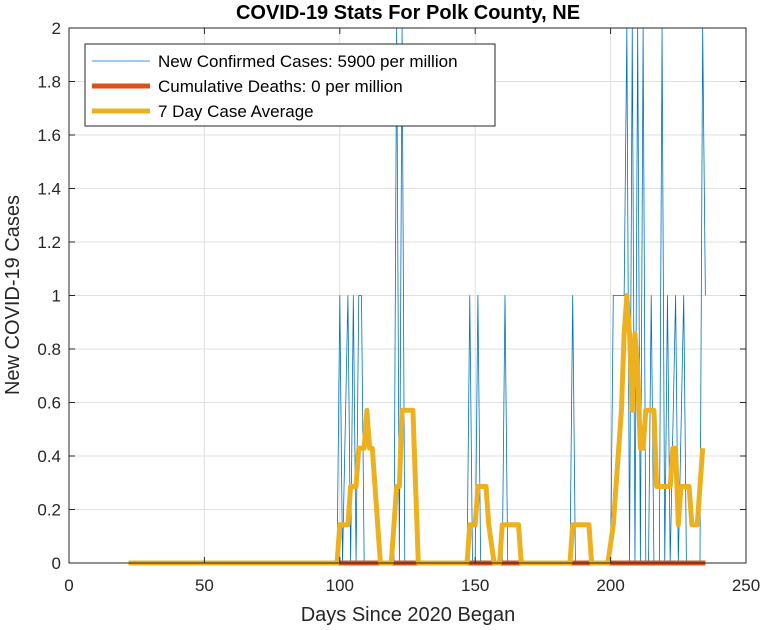  Describe the element at coordinates (204, 585) in the screenshot. I see `x-tick-label: 50` at that location.